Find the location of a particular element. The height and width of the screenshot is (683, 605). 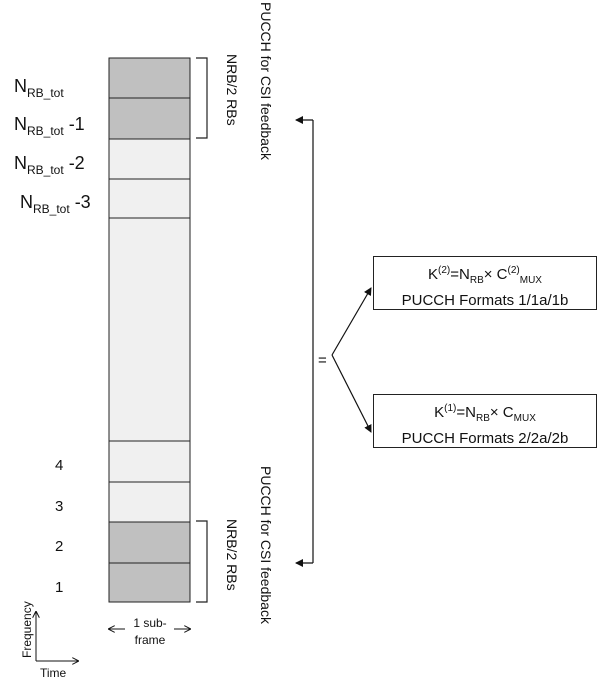

row-label-top-1: NRB_tot is located at coordinates (39, 88).